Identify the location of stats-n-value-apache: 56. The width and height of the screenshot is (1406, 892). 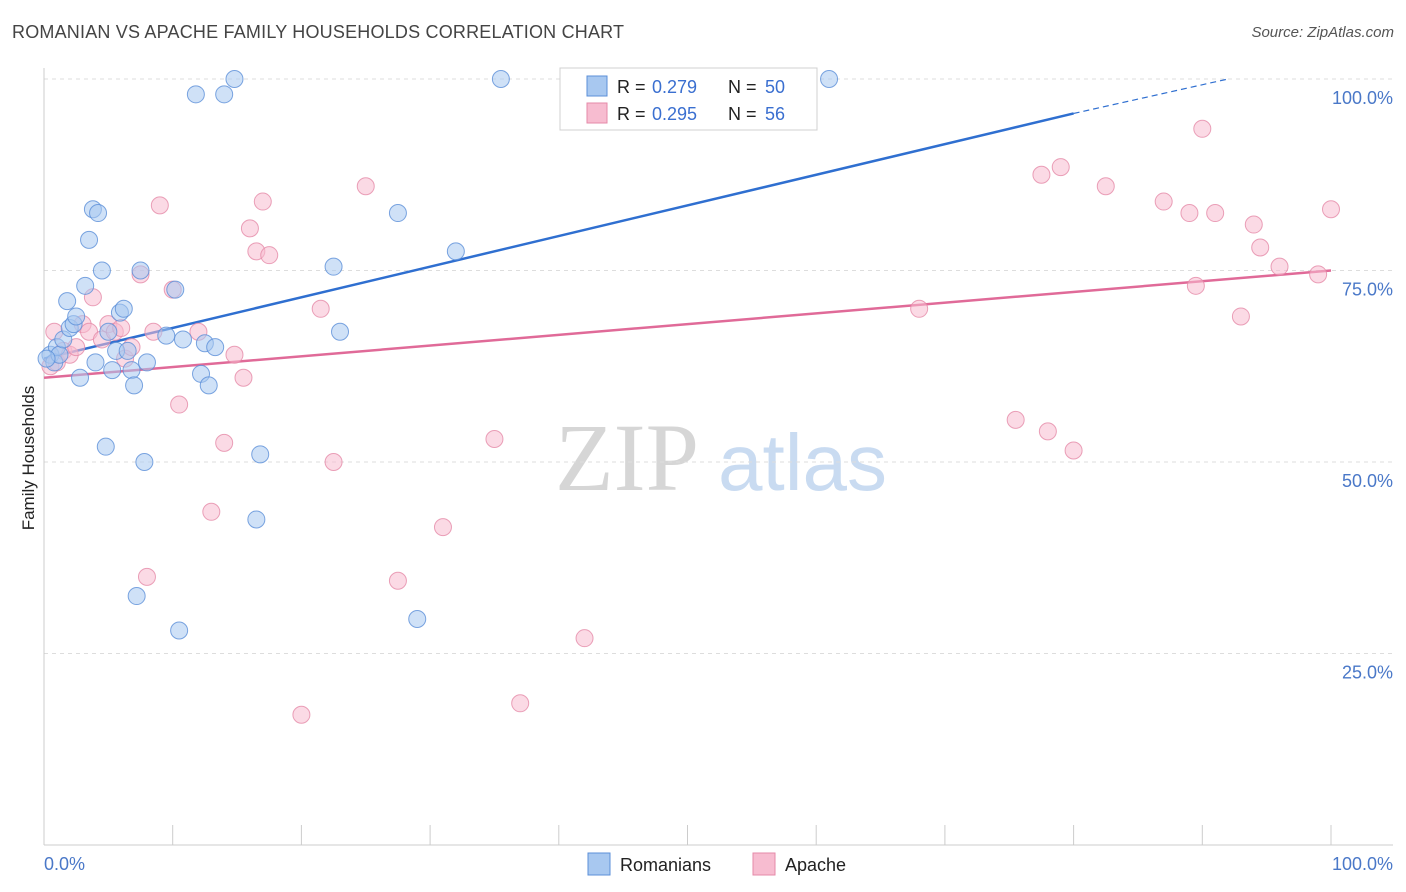
(775, 114).